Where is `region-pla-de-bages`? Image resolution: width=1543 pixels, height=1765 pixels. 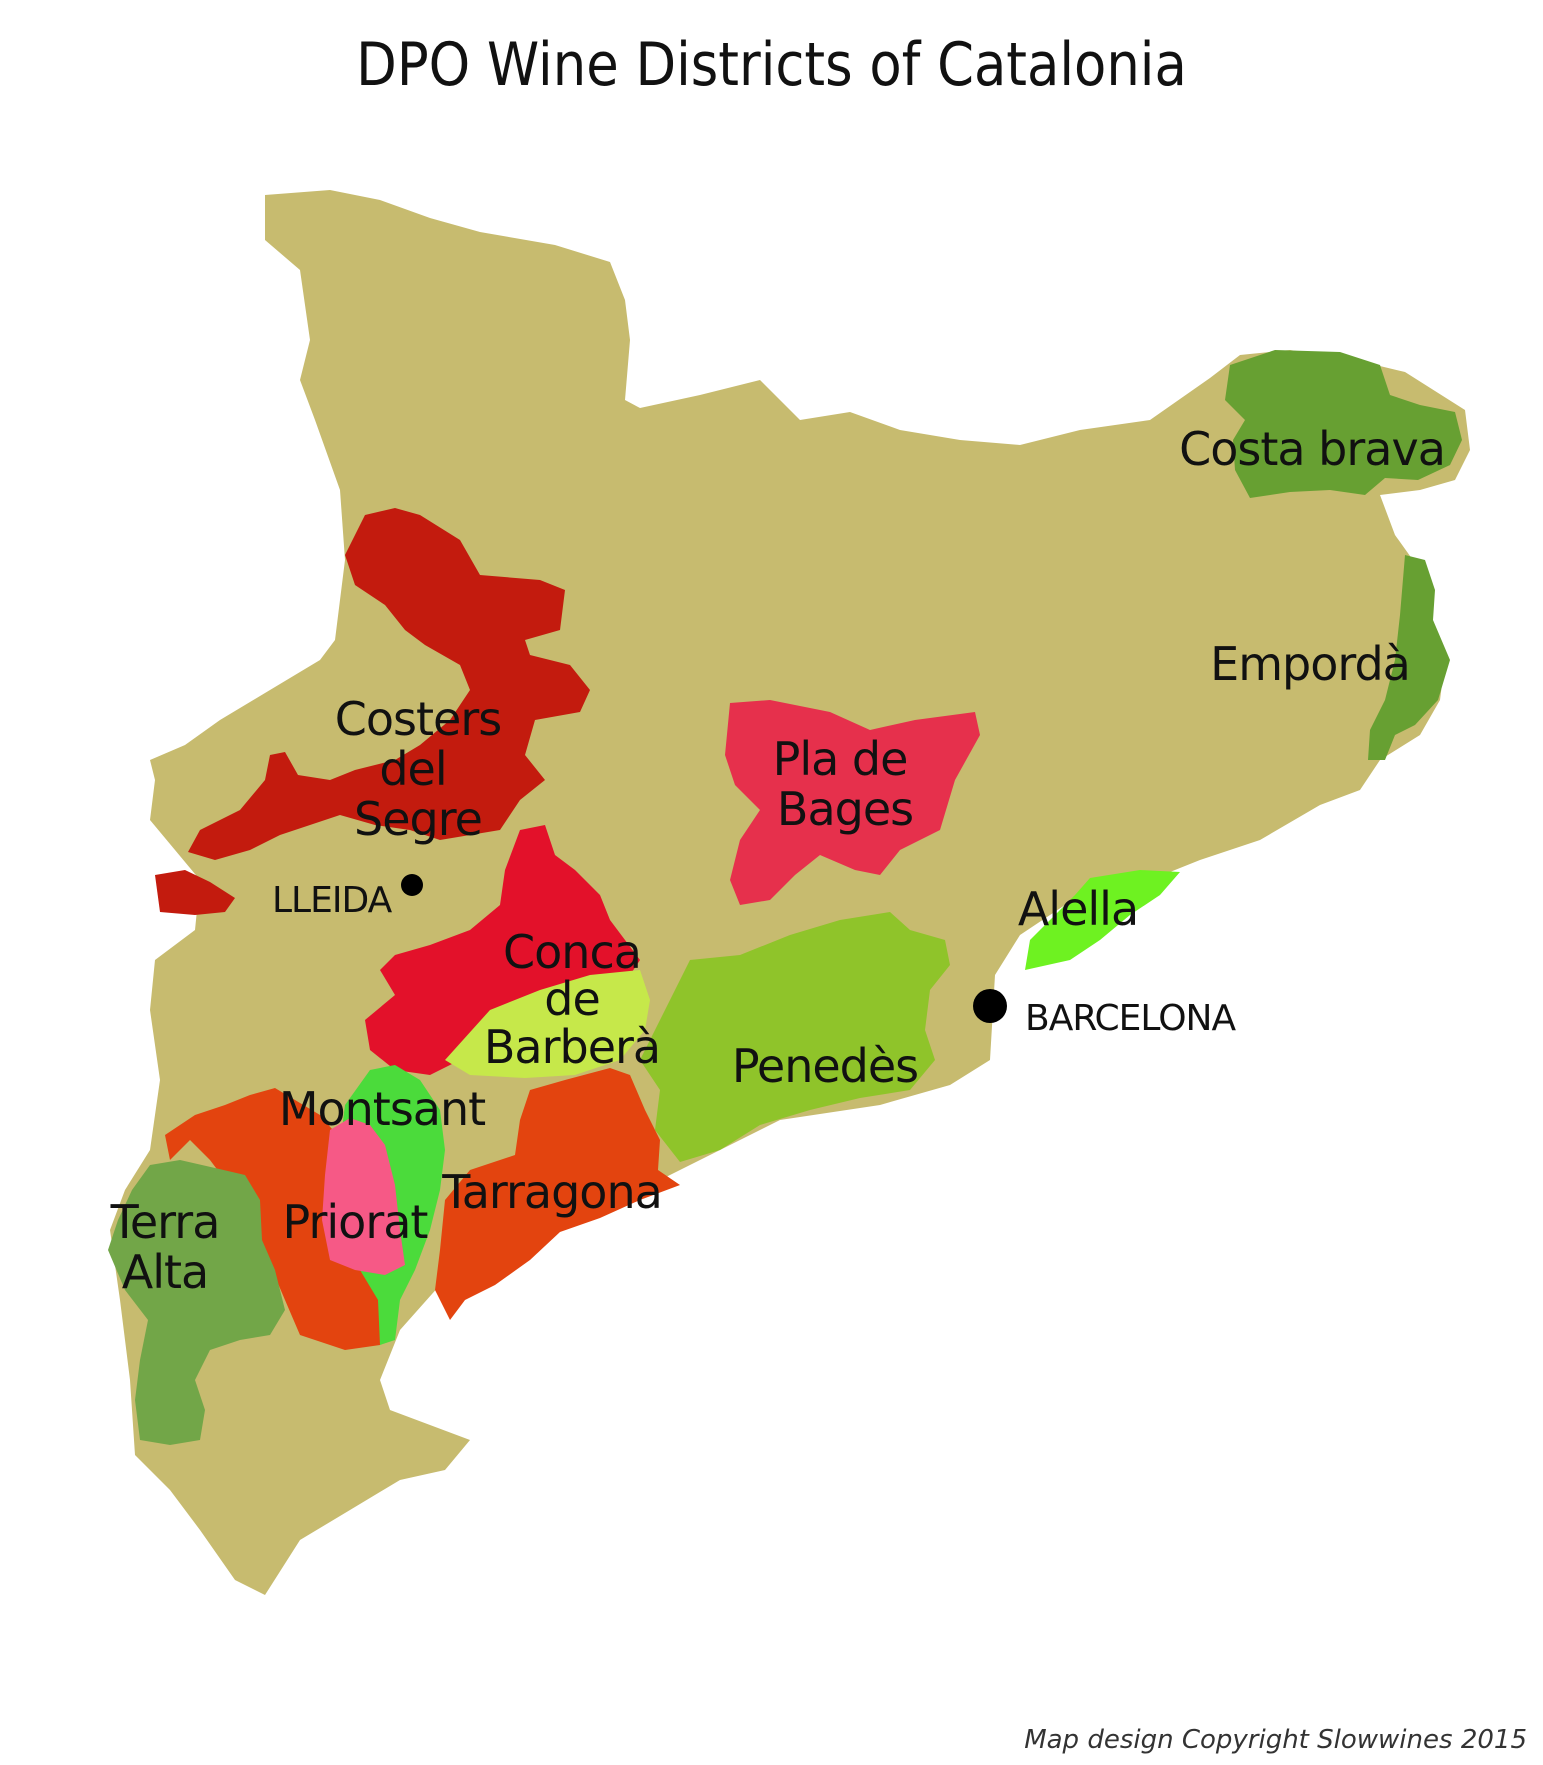
region-pla-de-bages is located at coordinates (852, 802).